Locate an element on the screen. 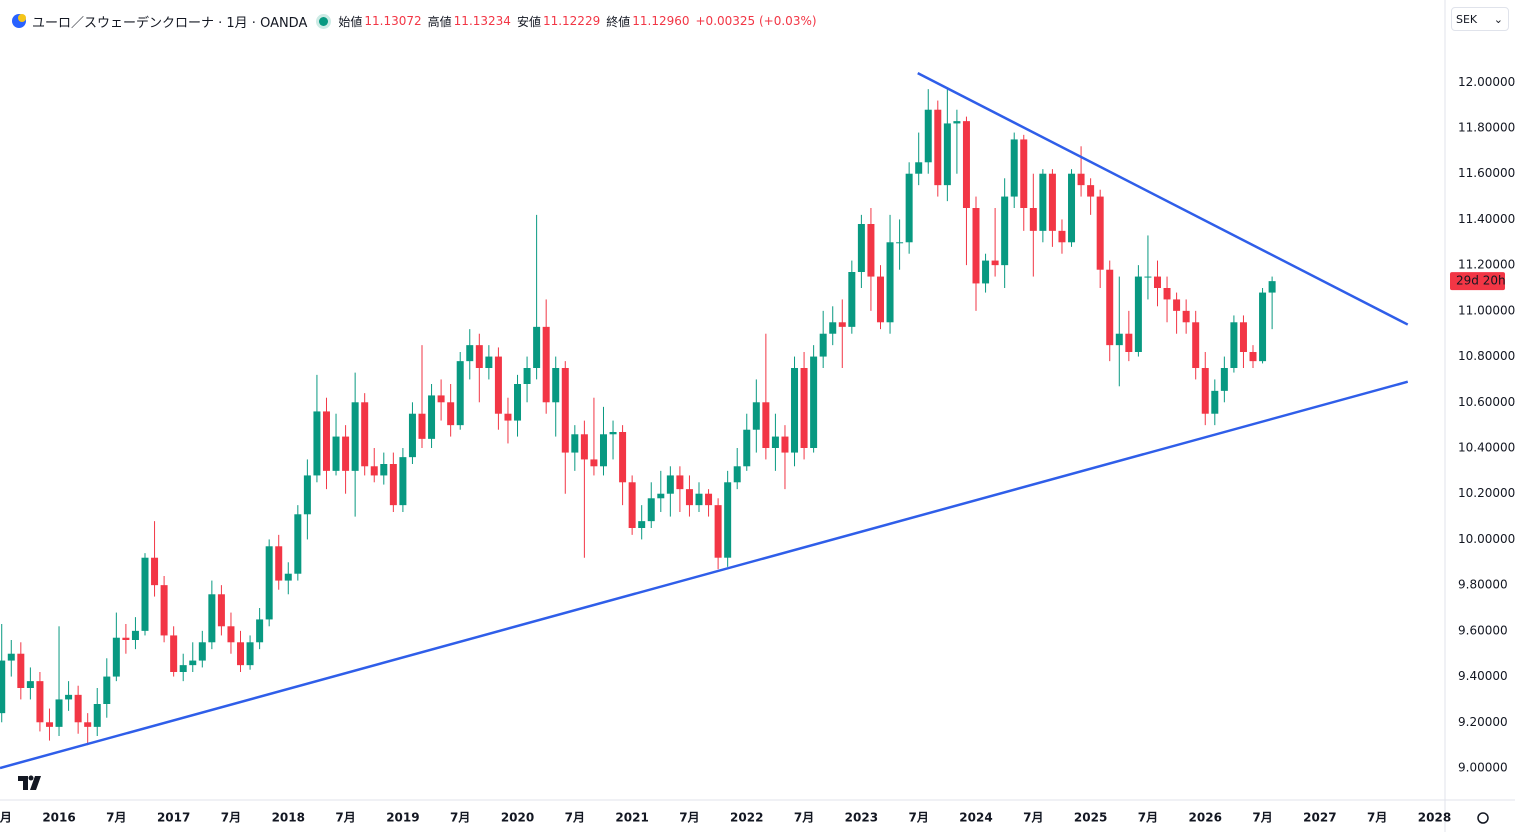  ohlc-label: 安値 is located at coordinates (528, 21).